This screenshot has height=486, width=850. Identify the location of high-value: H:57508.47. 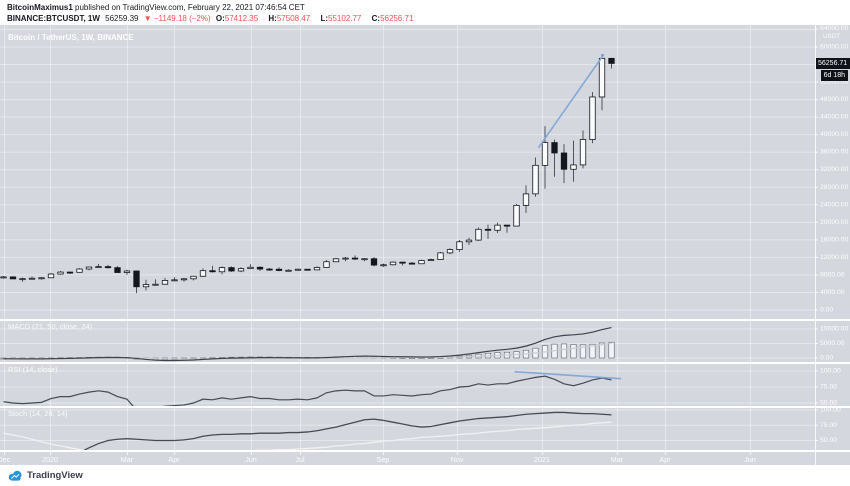
(289, 18).